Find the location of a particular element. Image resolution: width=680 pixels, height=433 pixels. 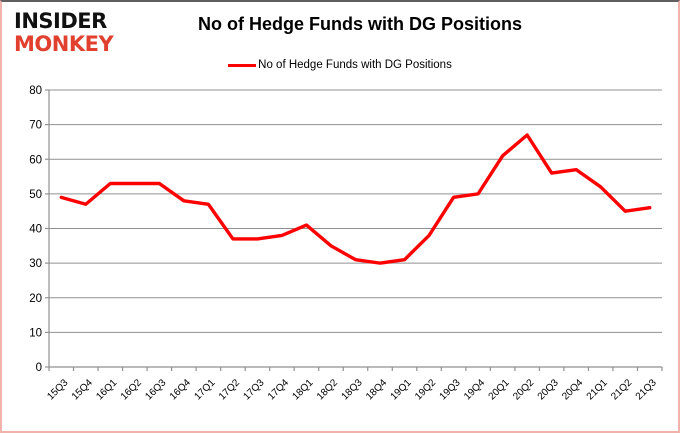

x-axis-label: 17Q1 is located at coordinates (204, 389).